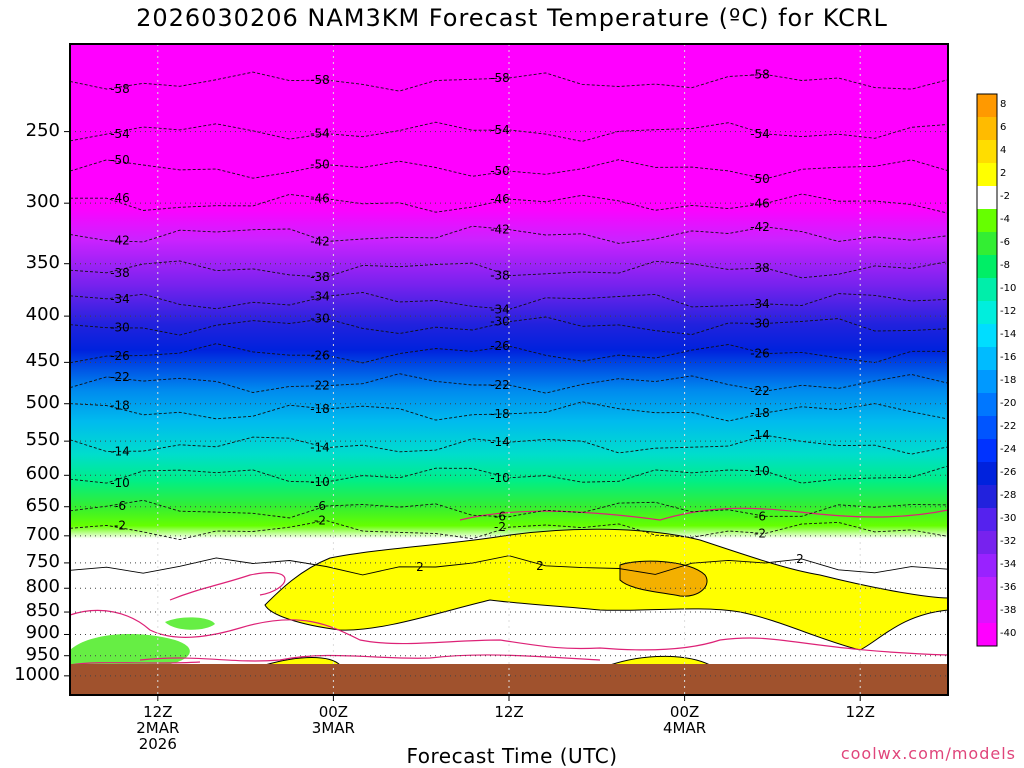 This screenshot has width=1024, height=768. What do you see at coordinates (1008, 311) in the screenshot?
I see `colorbar-label: -12` at bounding box center [1008, 311].